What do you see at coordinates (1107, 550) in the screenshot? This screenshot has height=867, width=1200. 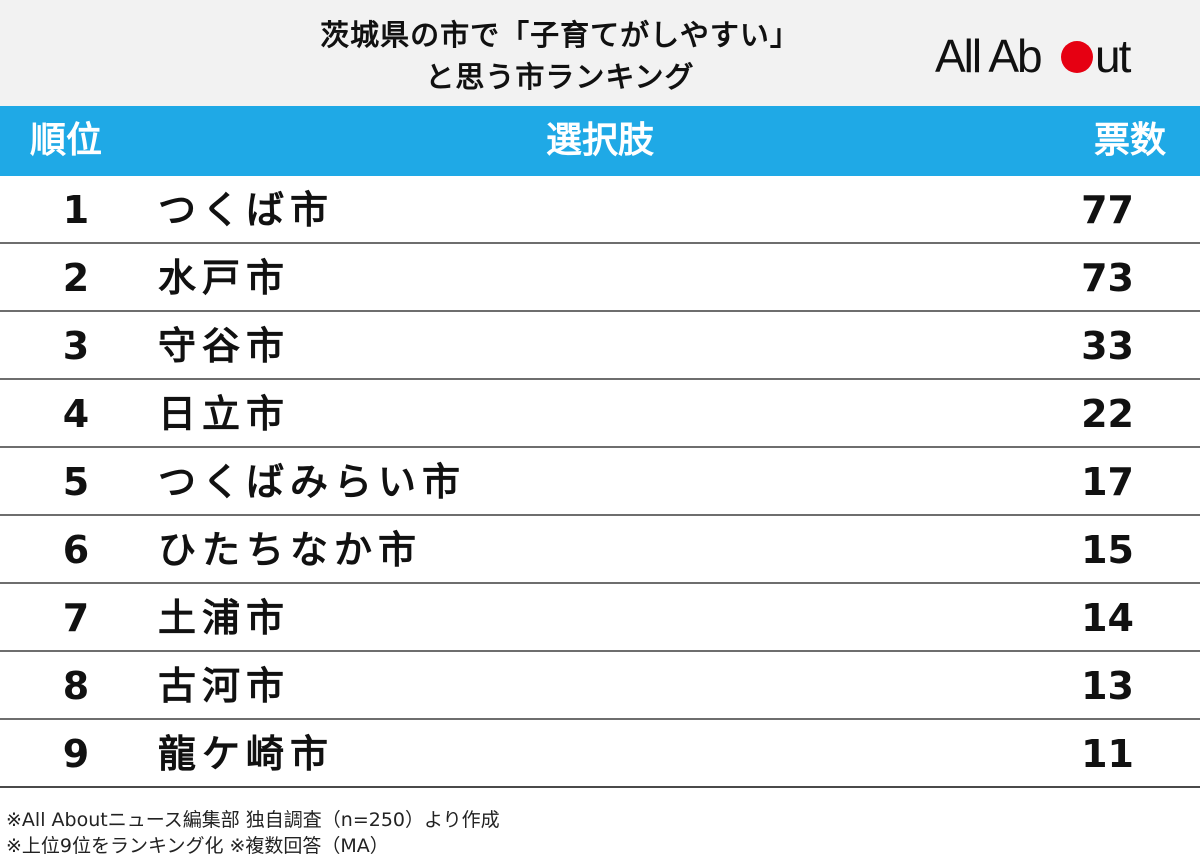 I see `votes-cell: 15` at bounding box center [1107, 550].